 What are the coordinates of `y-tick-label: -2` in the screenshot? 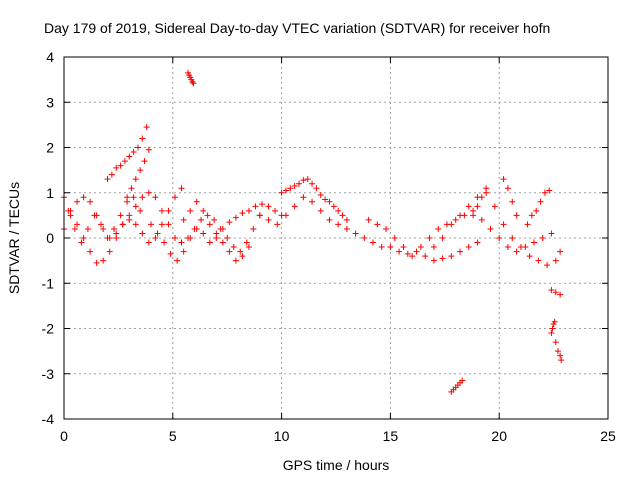 It's located at (48, 329).